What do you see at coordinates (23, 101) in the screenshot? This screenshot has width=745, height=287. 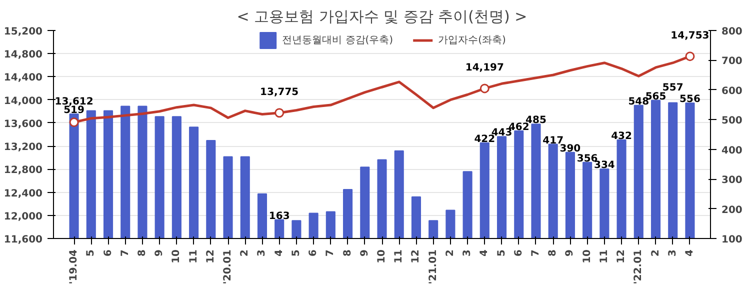 I see `y-tick-label: 14,000` at bounding box center [23, 101].